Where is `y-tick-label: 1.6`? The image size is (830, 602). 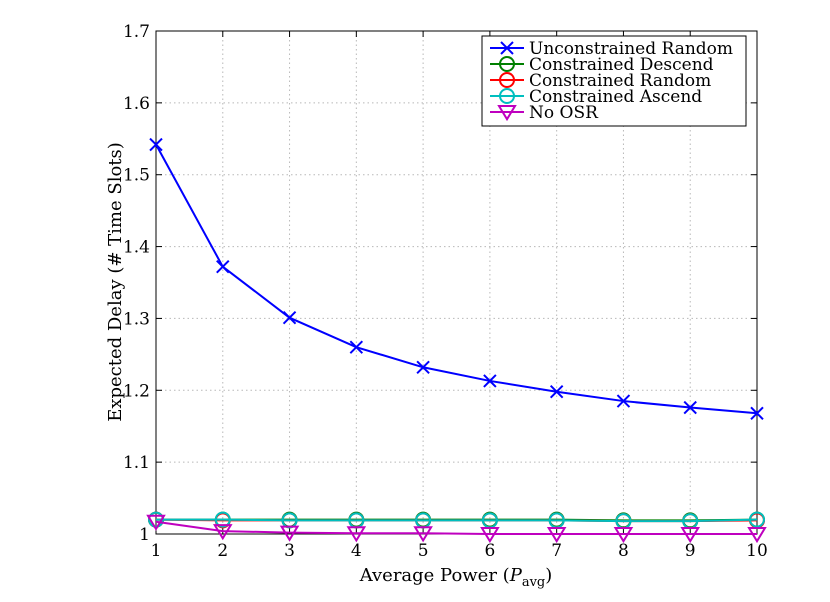
y-tick-label: 1.6 is located at coordinates (136, 104).